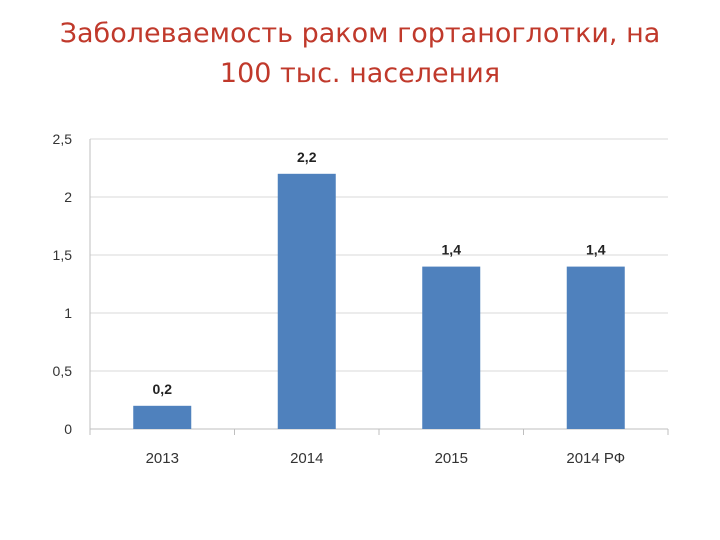  What do you see at coordinates (360, 33) in the screenshot?
I see `chart-title-line-1: Заболеваемость раком гортаноглотки, на` at bounding box center [360, 33].